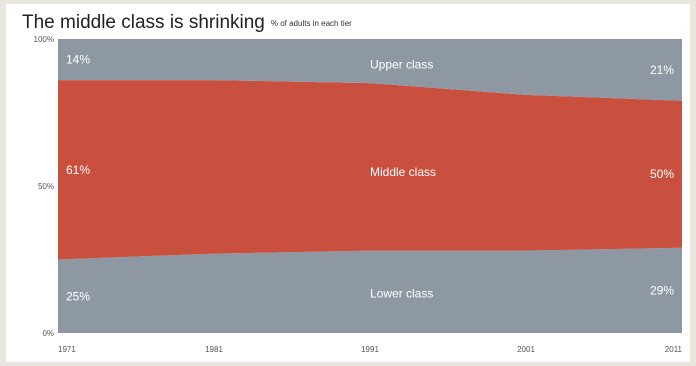 This screenshot has width=696, height=366. What do you see at coordinates (214, 349) in the screenshot?
I see `x-tick-label: 1981` at bounding box center [214, 349].